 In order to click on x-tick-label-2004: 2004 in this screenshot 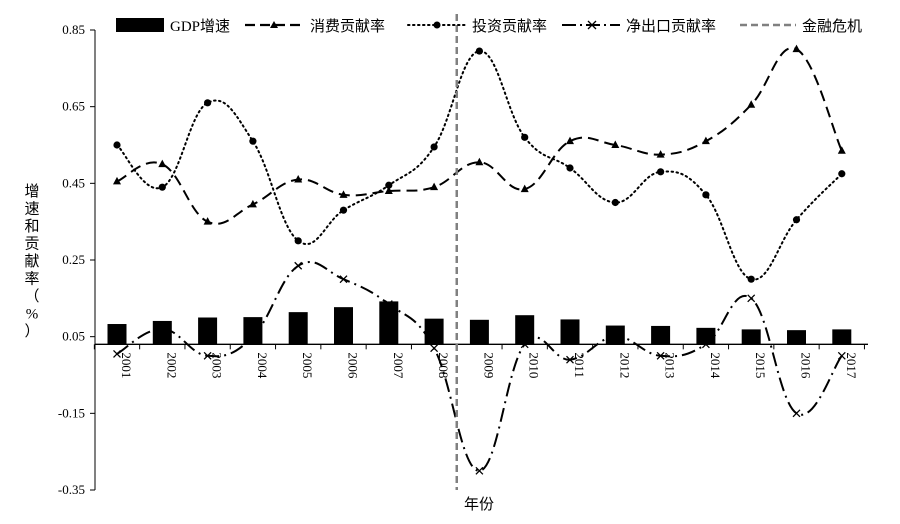, I will do `click(262, 365)`.